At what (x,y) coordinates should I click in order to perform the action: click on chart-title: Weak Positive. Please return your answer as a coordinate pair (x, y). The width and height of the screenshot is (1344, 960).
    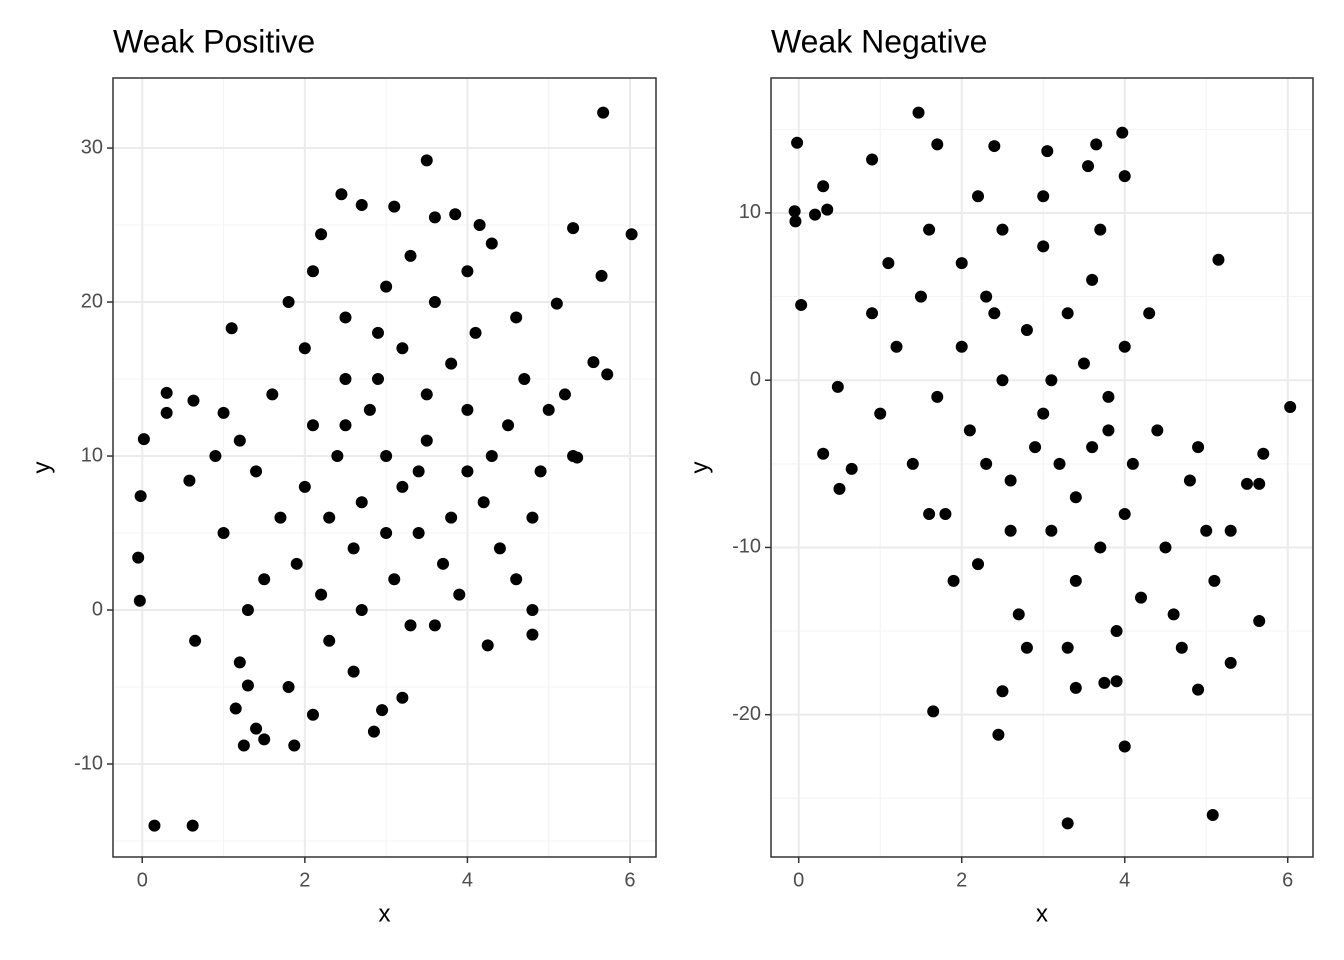
    Looking at the image, I should click on (214, 41).